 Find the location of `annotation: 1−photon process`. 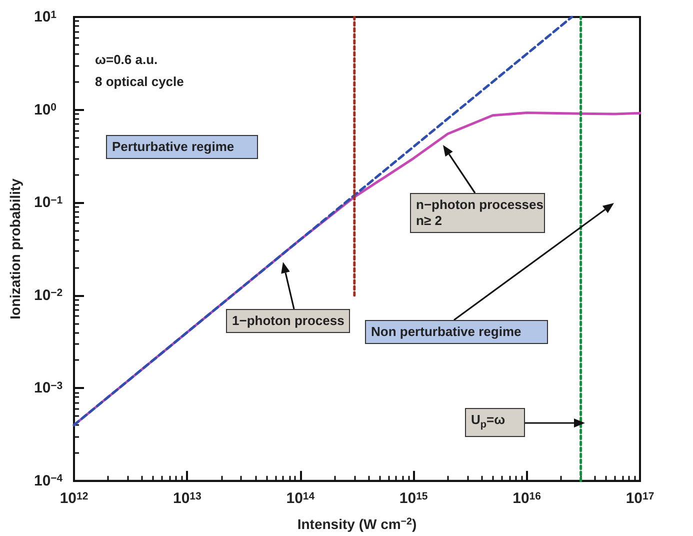

annotation: 1−photon process is located at coordinates (288, 321).